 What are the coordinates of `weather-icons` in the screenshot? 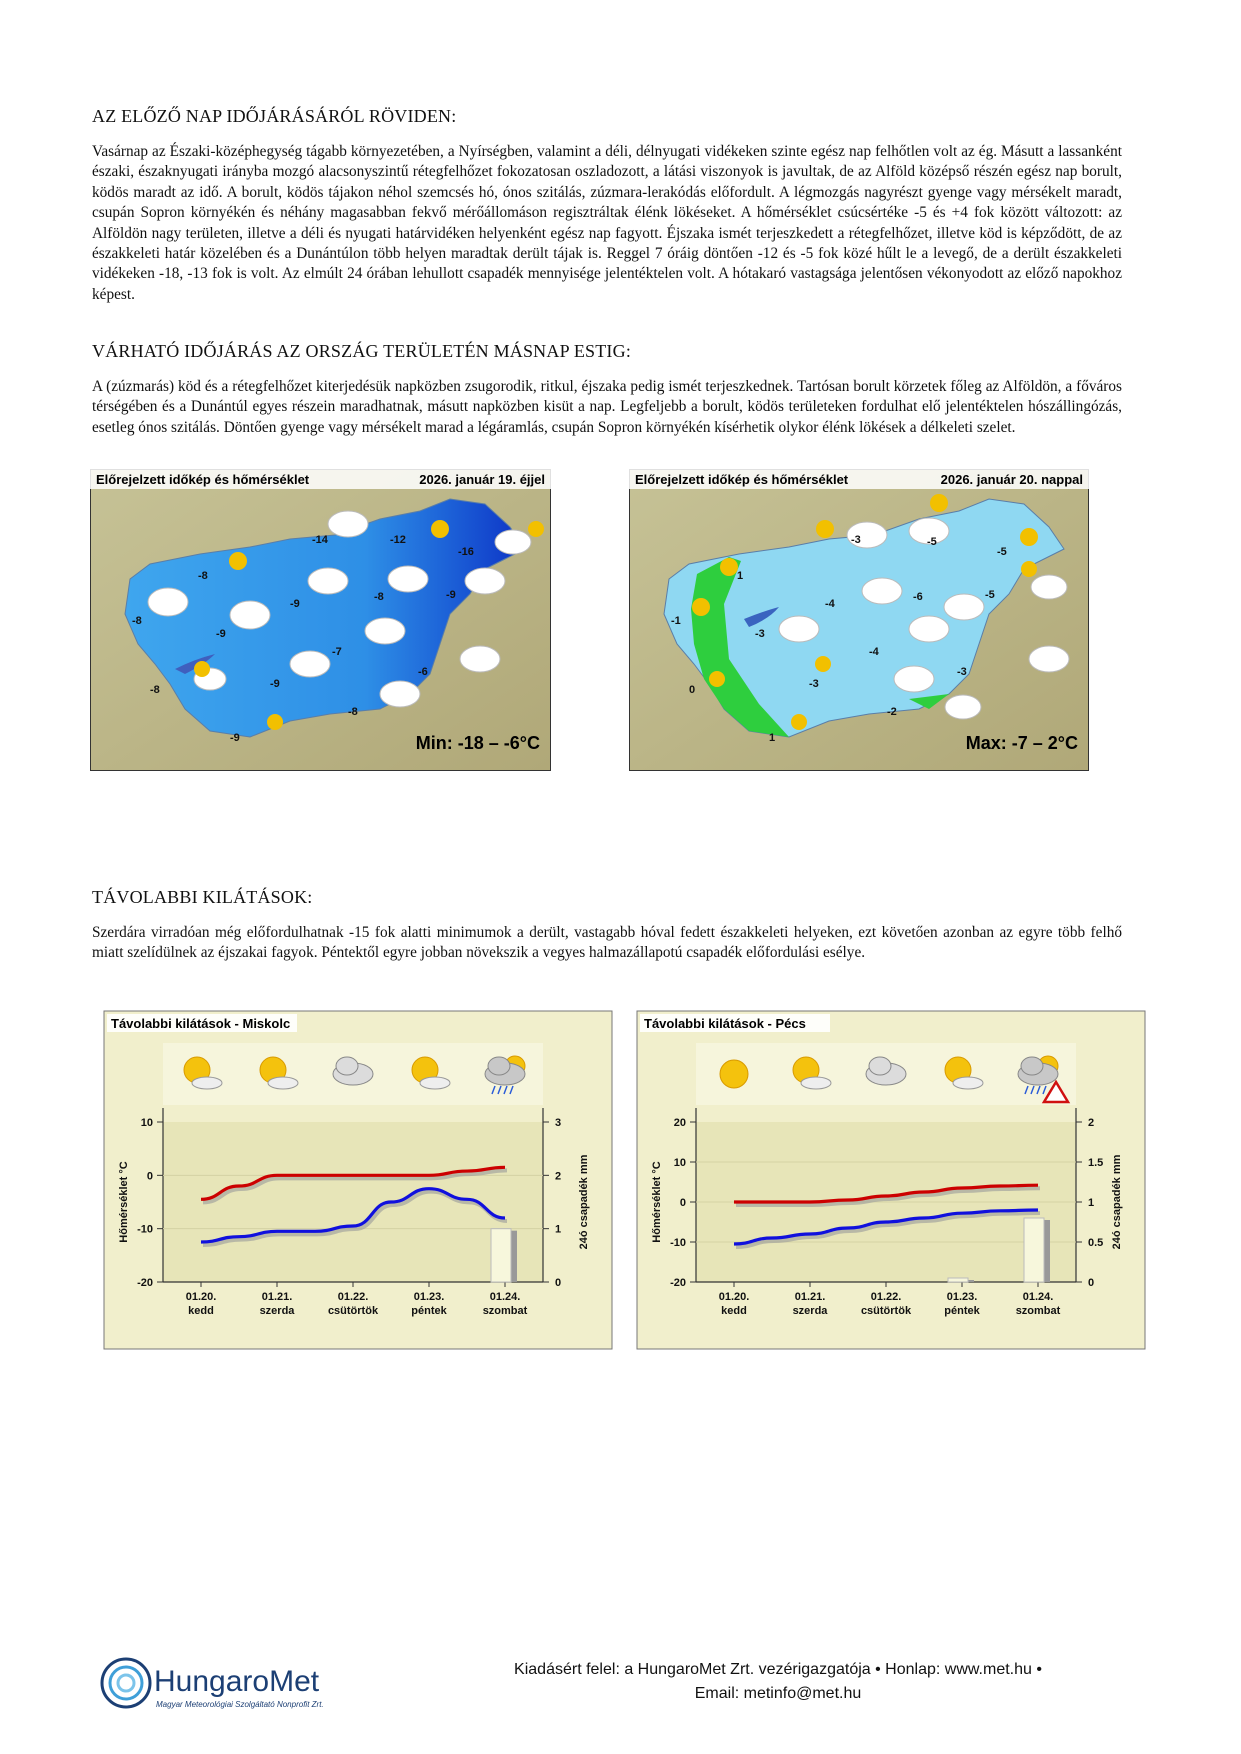 It's located at (895, 1079).